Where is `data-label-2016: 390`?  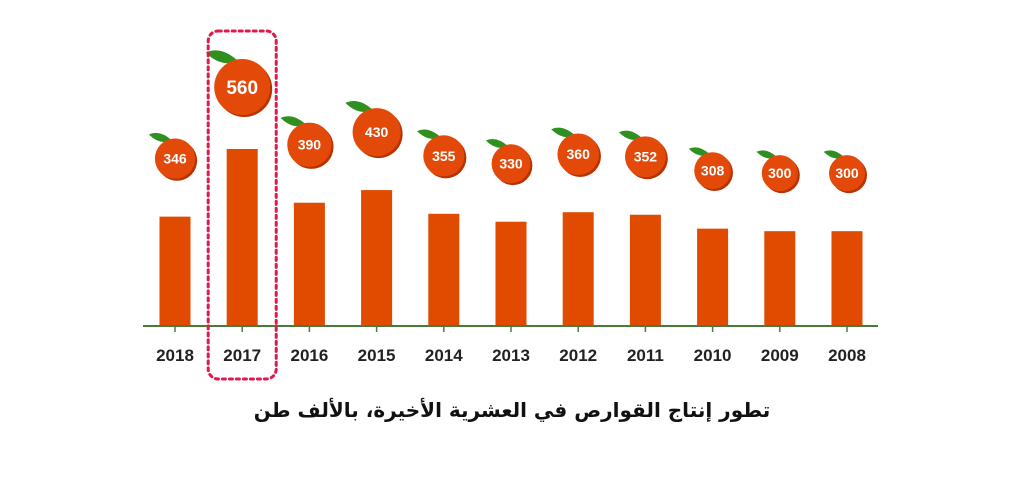
data-label-2016: 390 is located at coordinates (310, 145).